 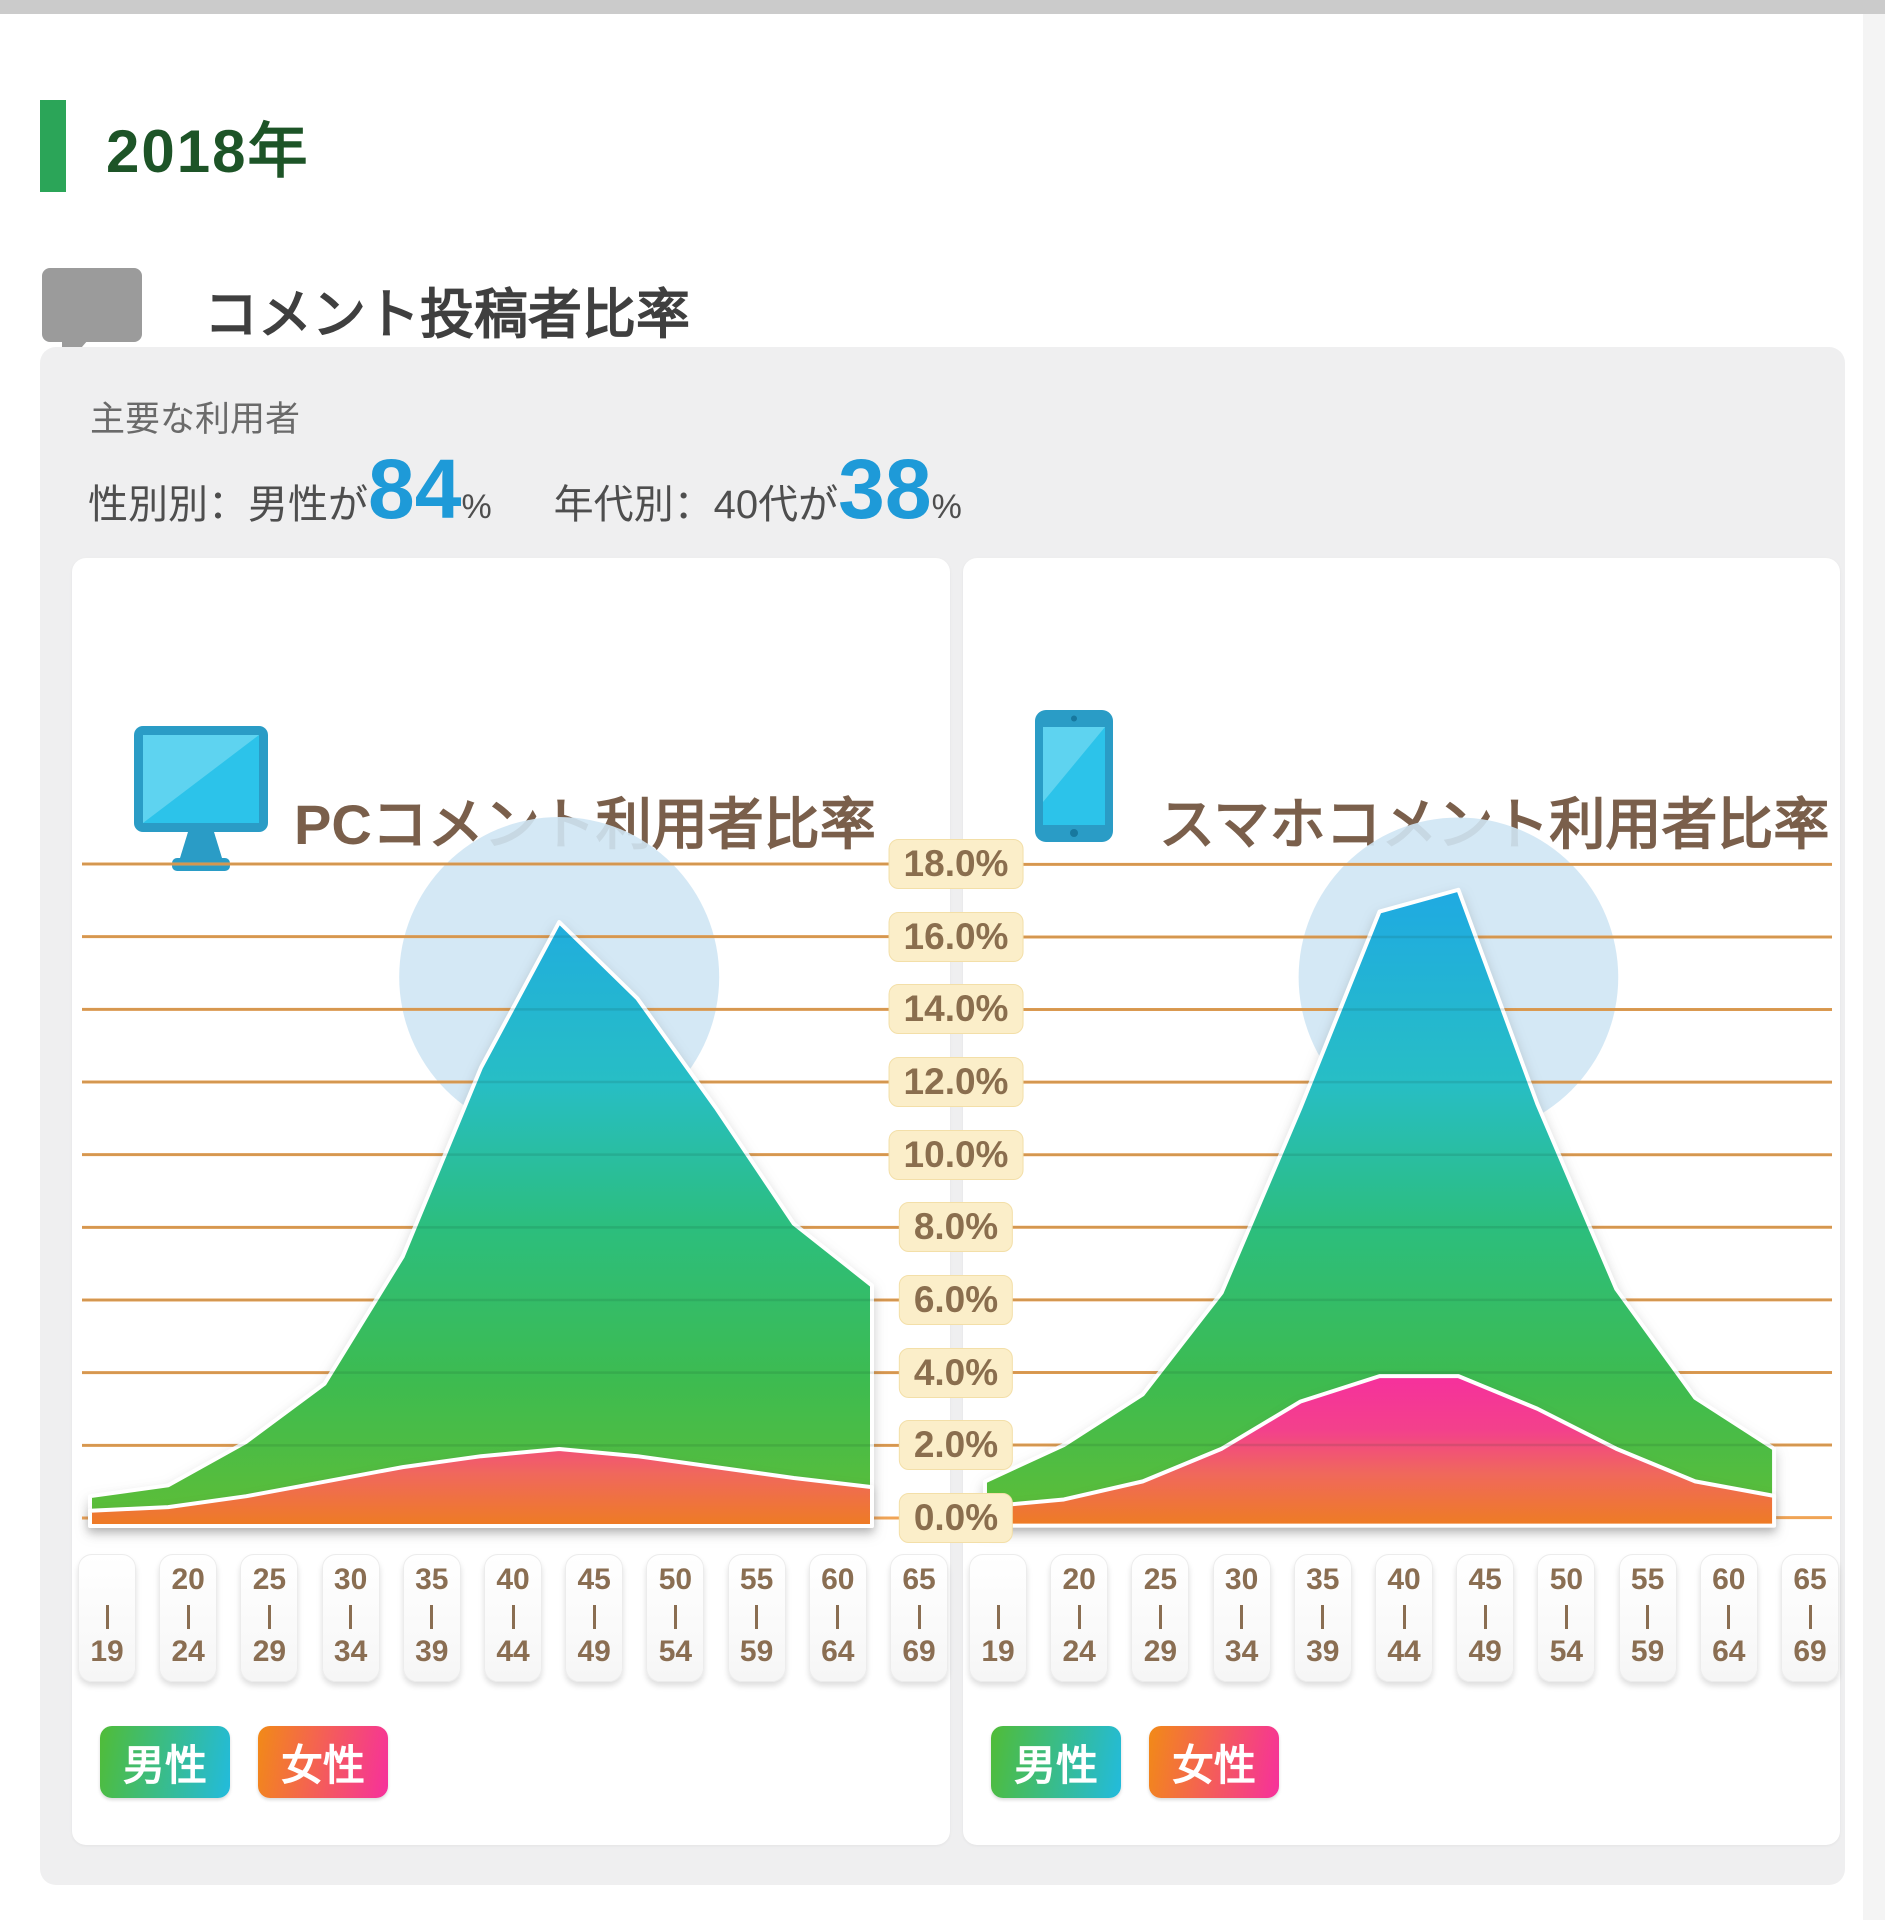 I want to click on green-accent-bar, so click(x=53, y=146).